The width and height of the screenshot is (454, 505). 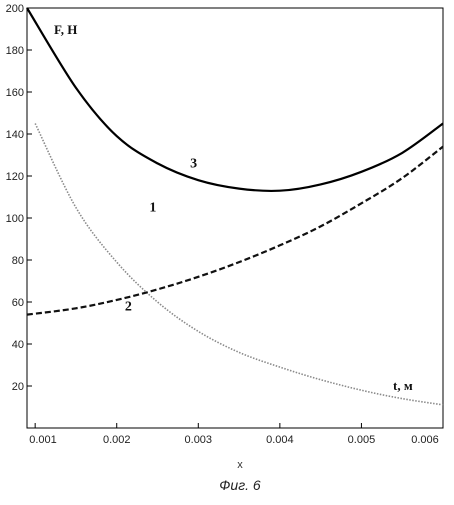 What do you see at coordinates (18, 261) in the screenshot?
I see `y-tick-label: 80` at bounding box center [18, 261].